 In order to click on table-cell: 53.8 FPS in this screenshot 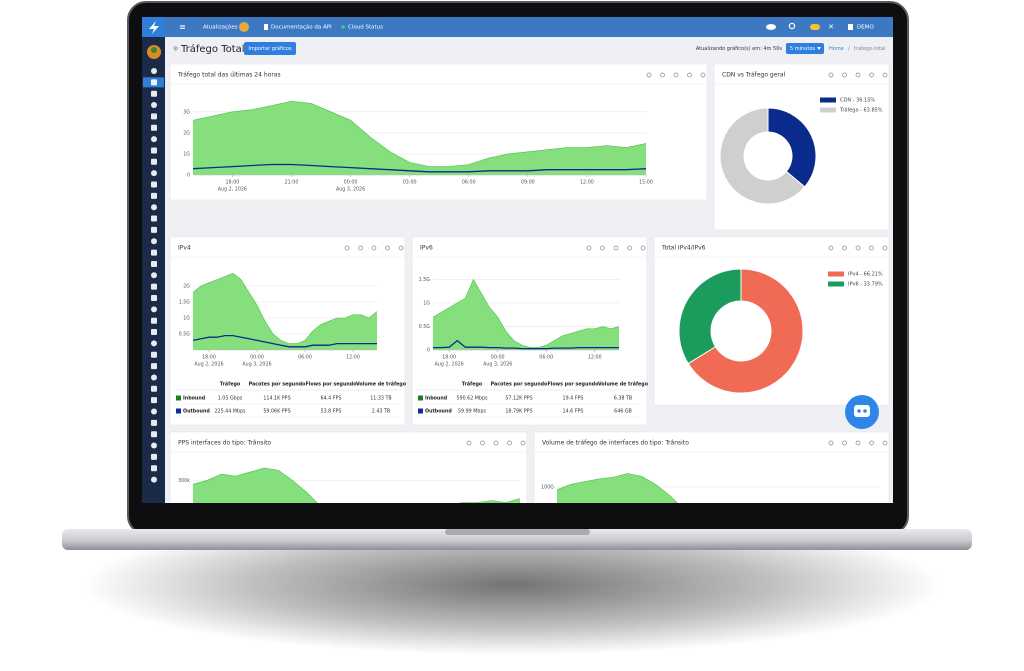, I will do `click(331, 412)`.